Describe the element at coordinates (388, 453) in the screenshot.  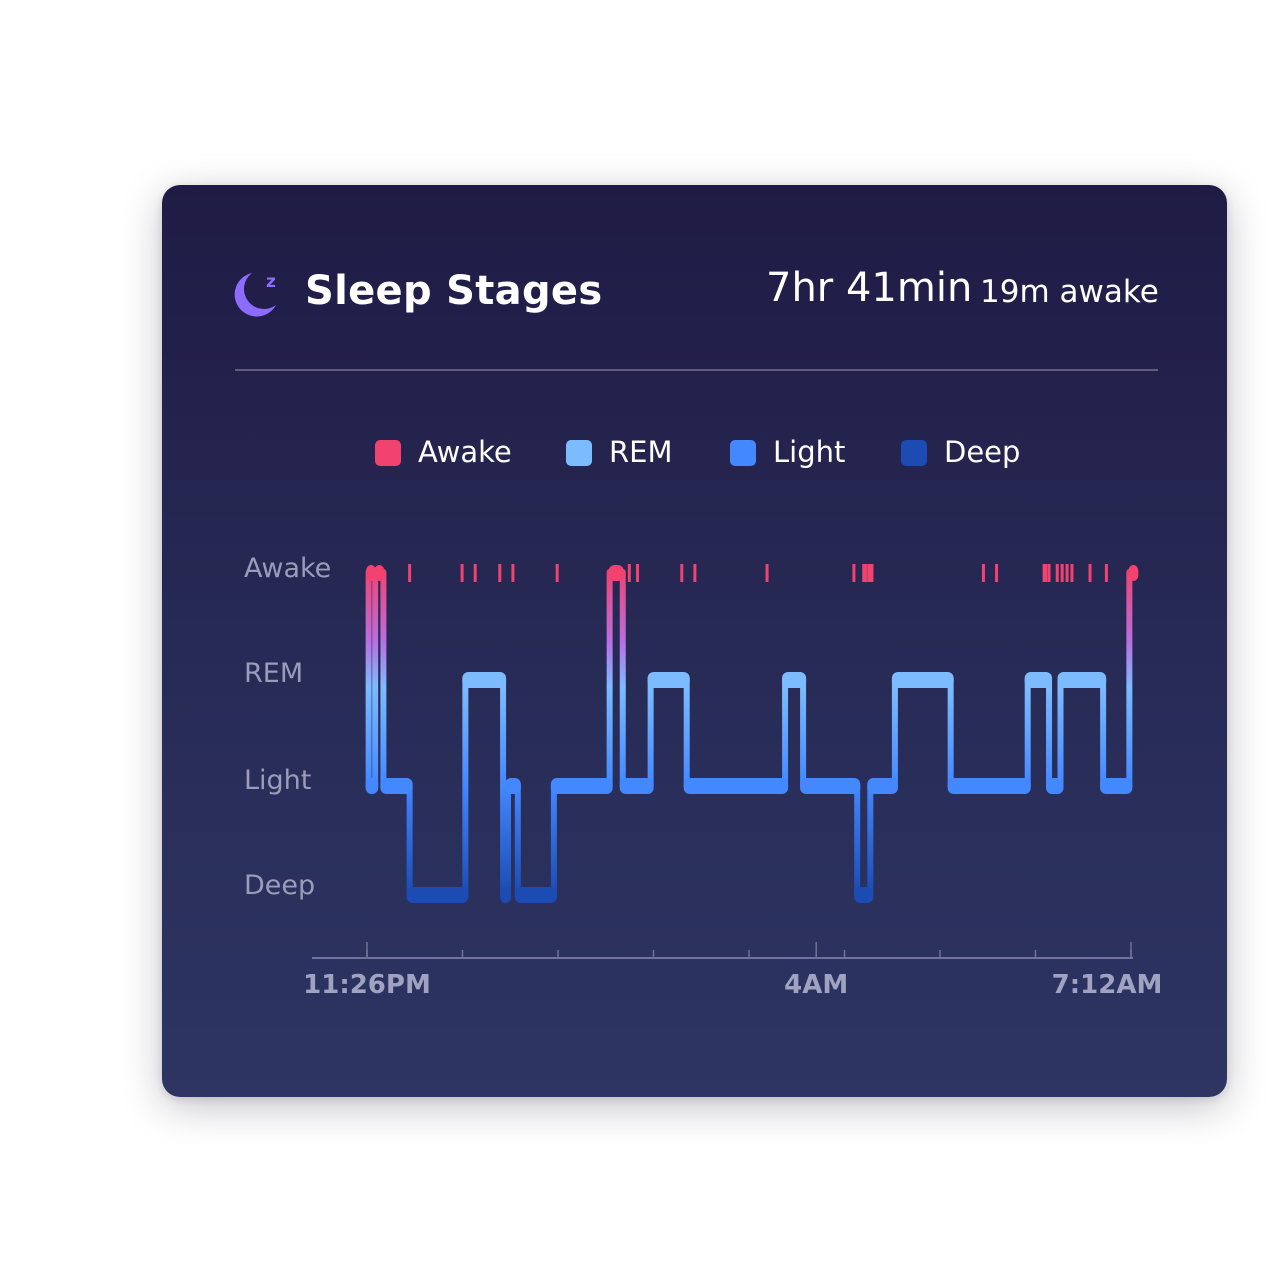
I see `legend-swatch-awake` at that location.